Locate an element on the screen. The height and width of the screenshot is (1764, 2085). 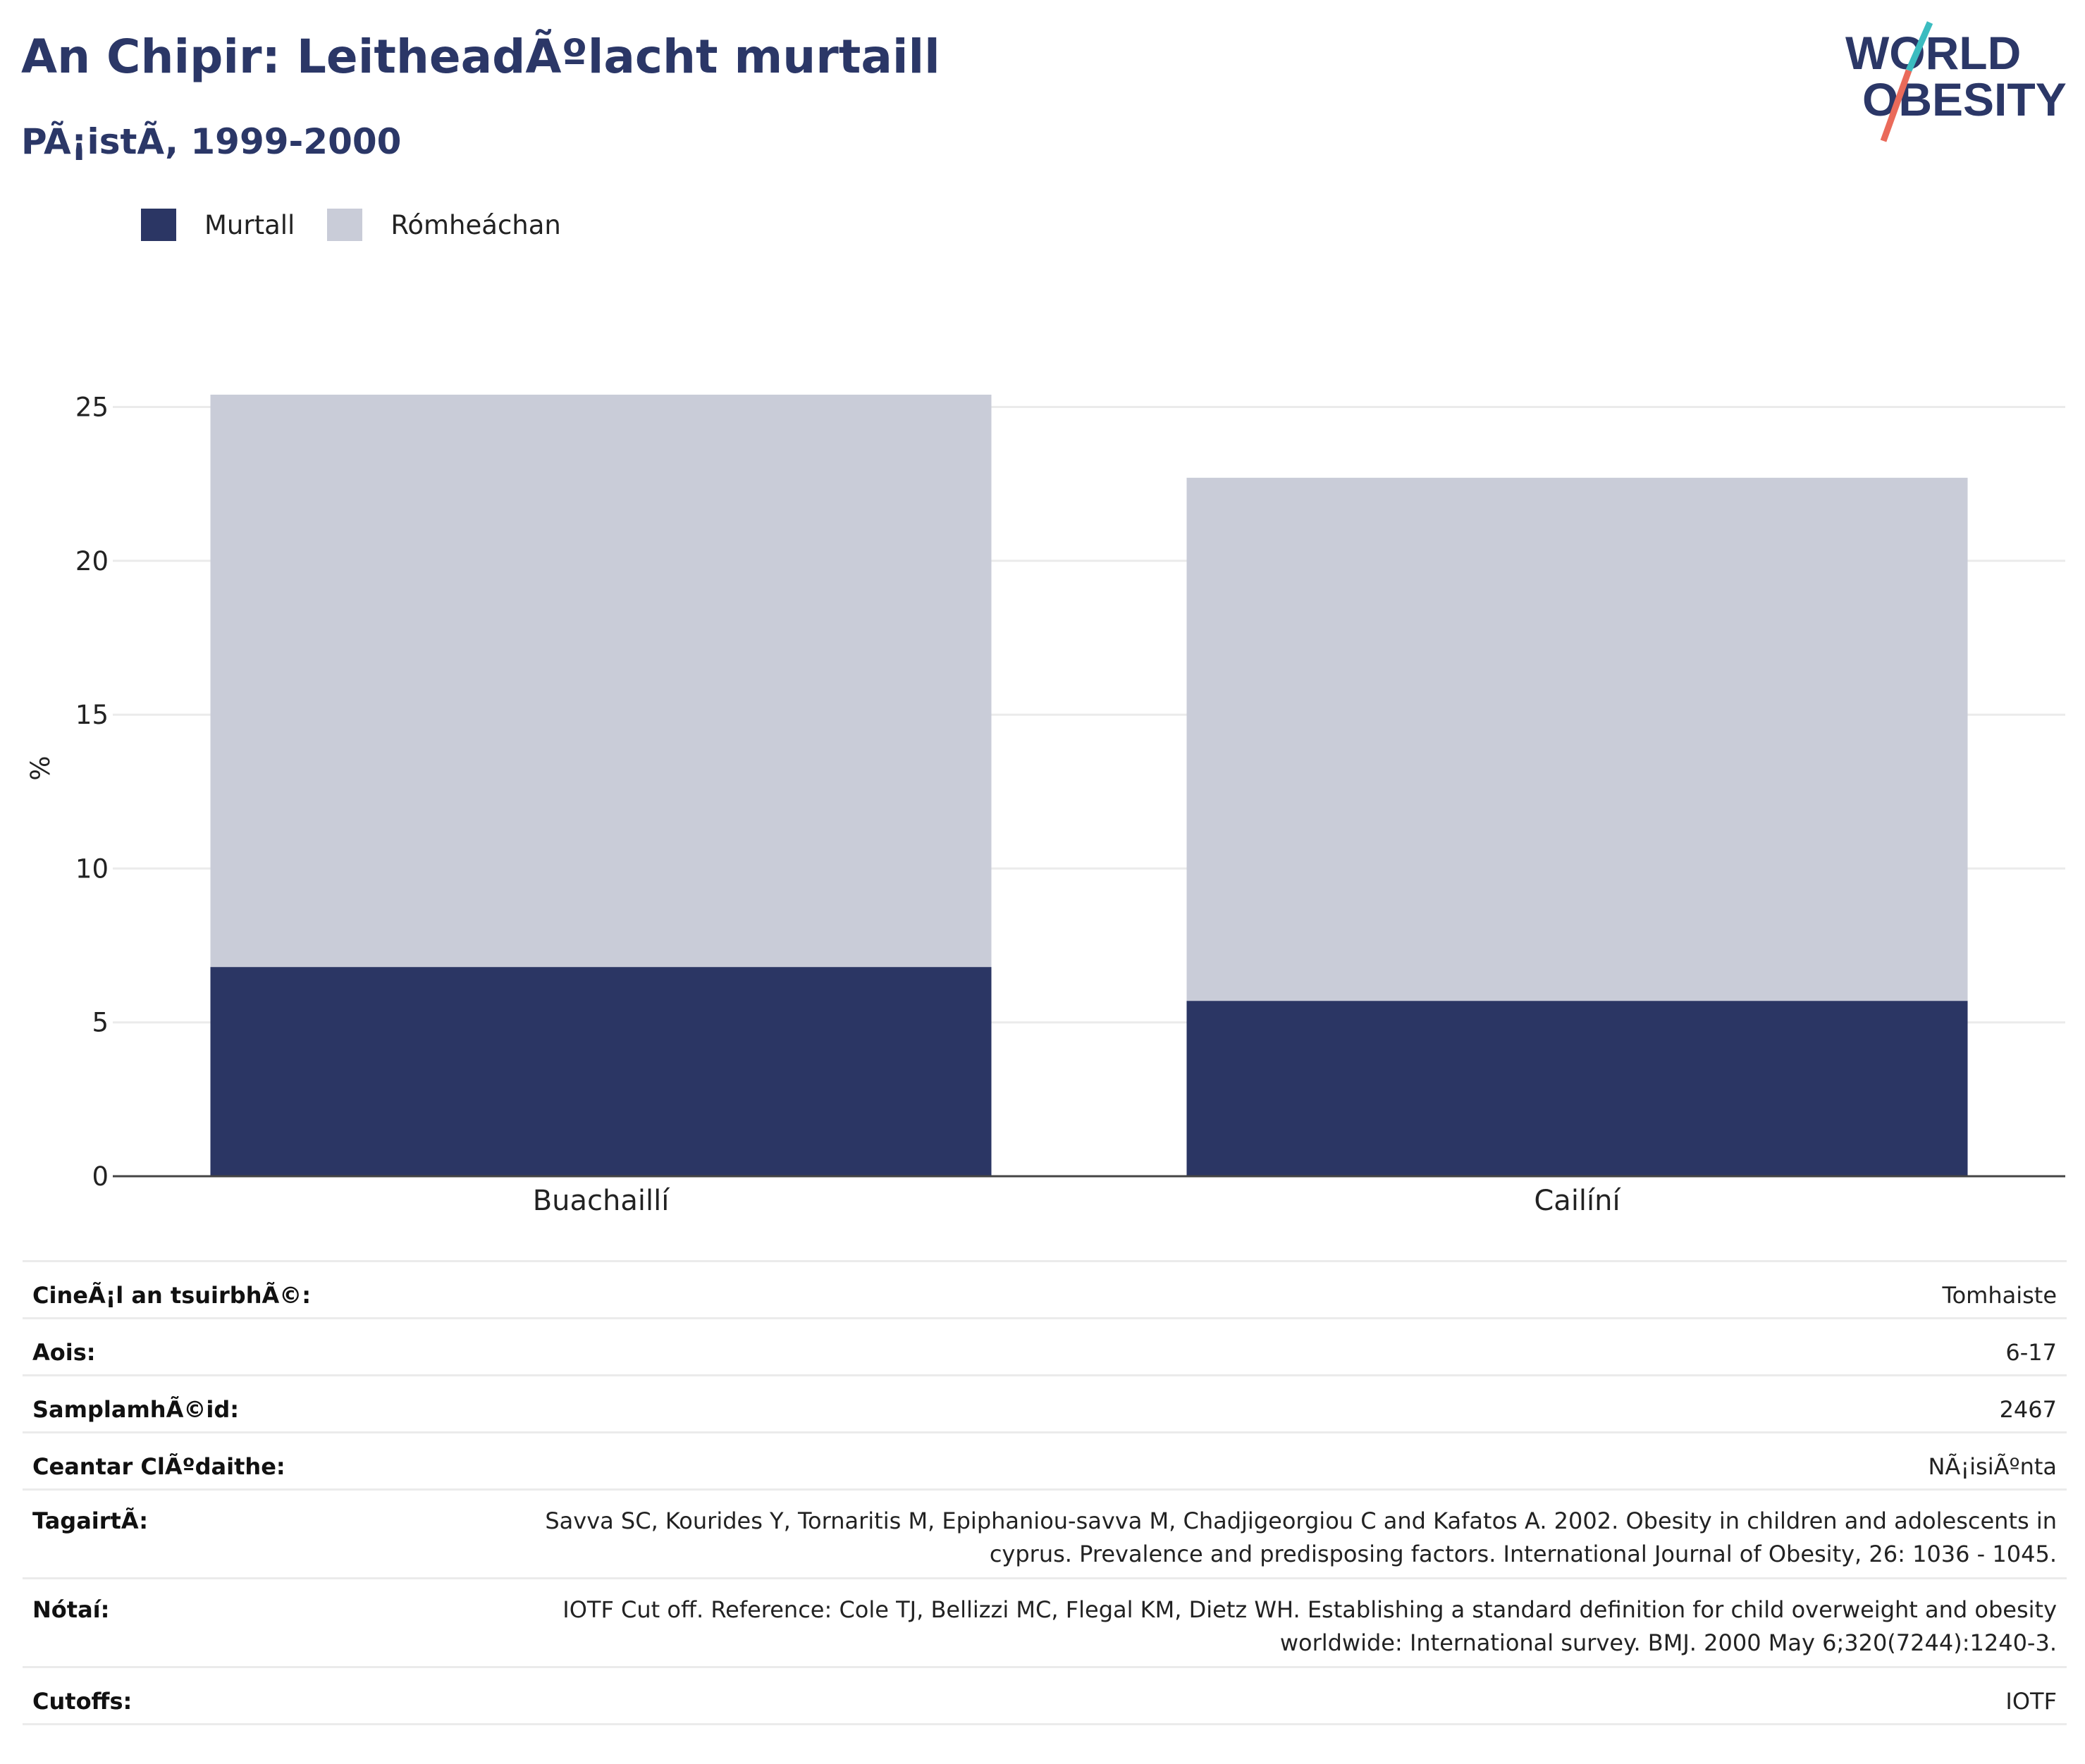
y-tick-label: 25 is located at coordinates (92, 407).